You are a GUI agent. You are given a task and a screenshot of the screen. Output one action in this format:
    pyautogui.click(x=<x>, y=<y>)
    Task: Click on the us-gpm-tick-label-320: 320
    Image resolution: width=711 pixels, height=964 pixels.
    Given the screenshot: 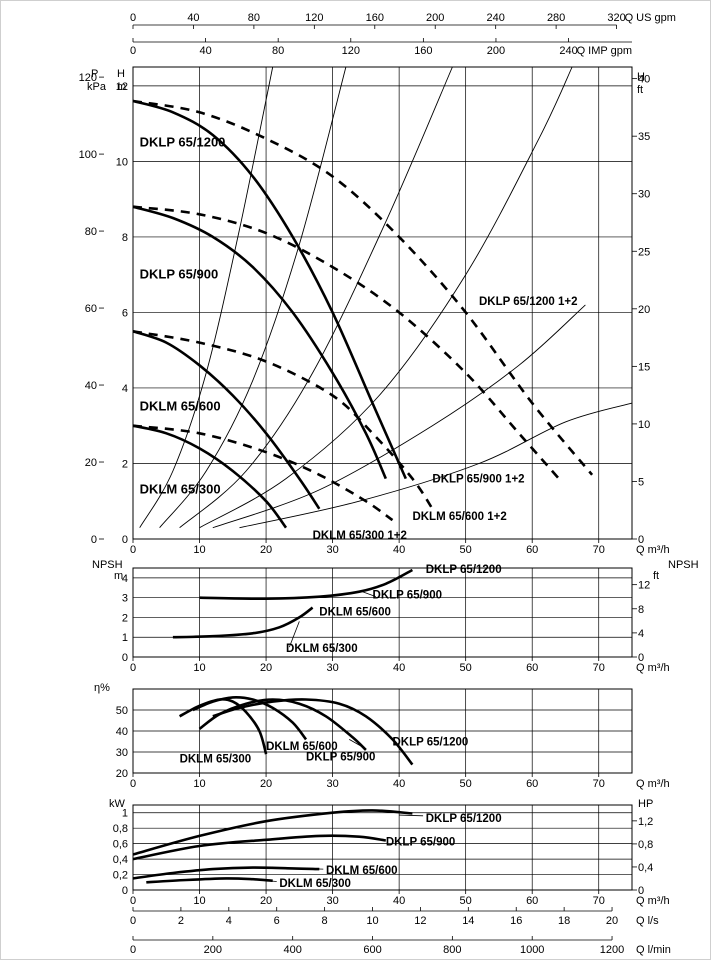 What is the action you would take?
    pyautogui.click(x=616, y=18)
    